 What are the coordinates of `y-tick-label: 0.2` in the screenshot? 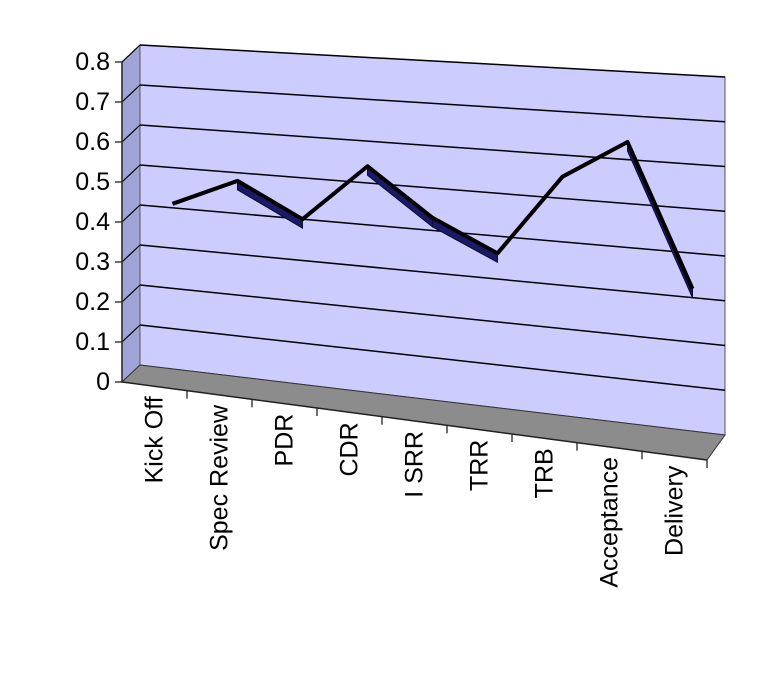 It's located at (92, 302).